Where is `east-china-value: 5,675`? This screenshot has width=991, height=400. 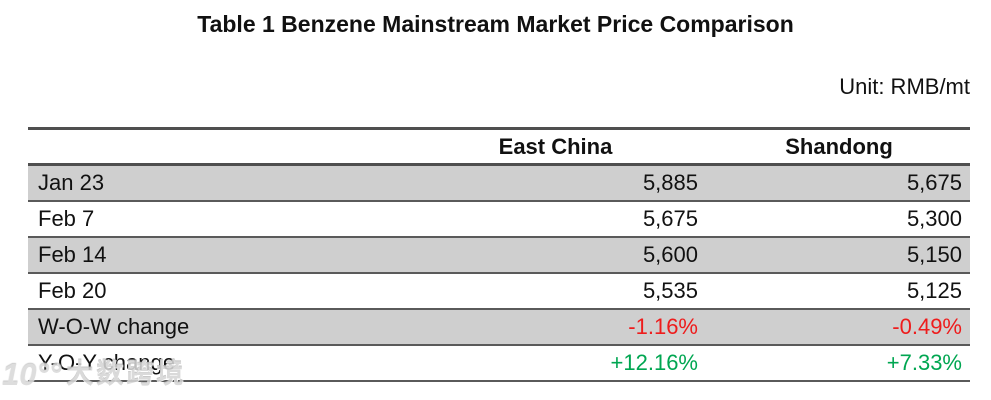 east-china-value: 5,675 is located at coordinates (670, 218).